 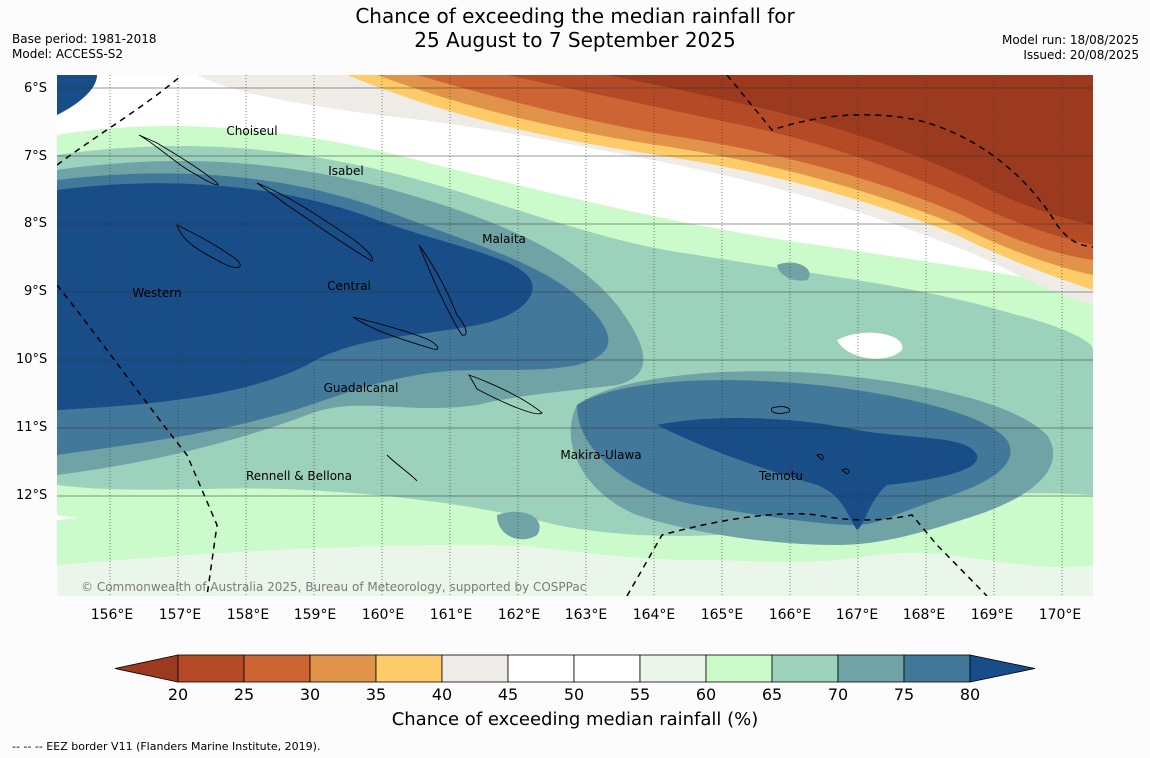 I want to click on colorbar-tick: 75, so click(x=904, y=694).